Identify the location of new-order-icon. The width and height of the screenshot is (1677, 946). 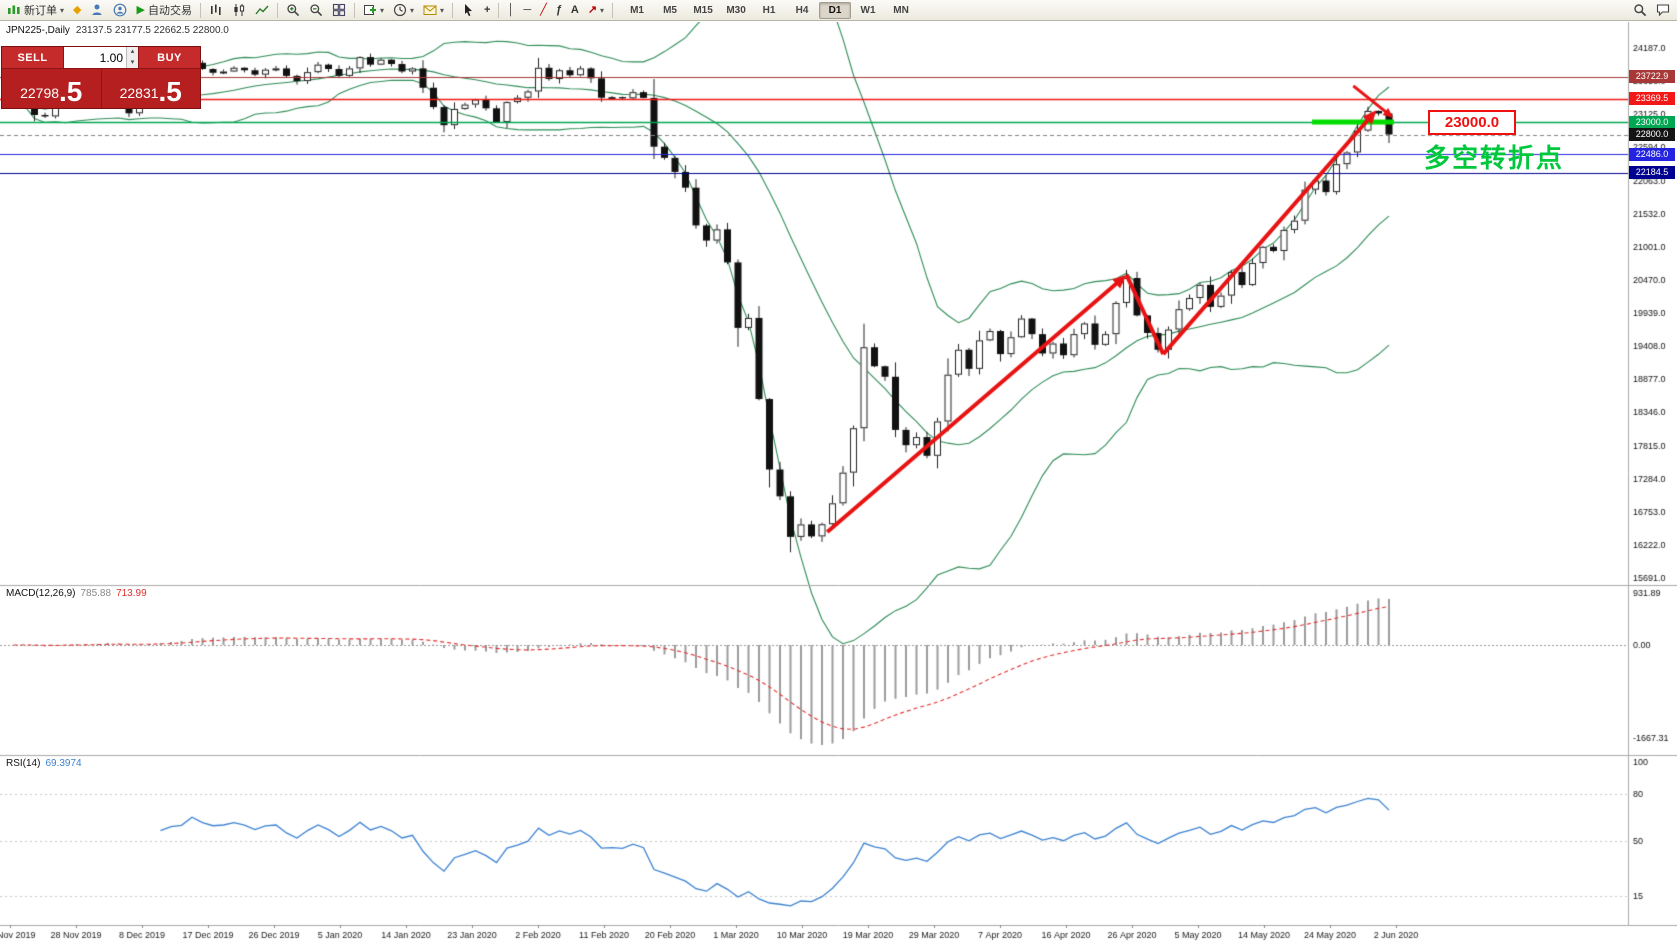
(14, 9).